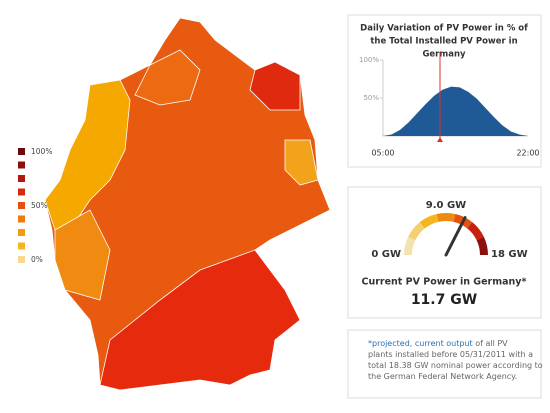 This screenshot has height=413, width=550. I want to click on note-text: of all PV, so click(491, 343).